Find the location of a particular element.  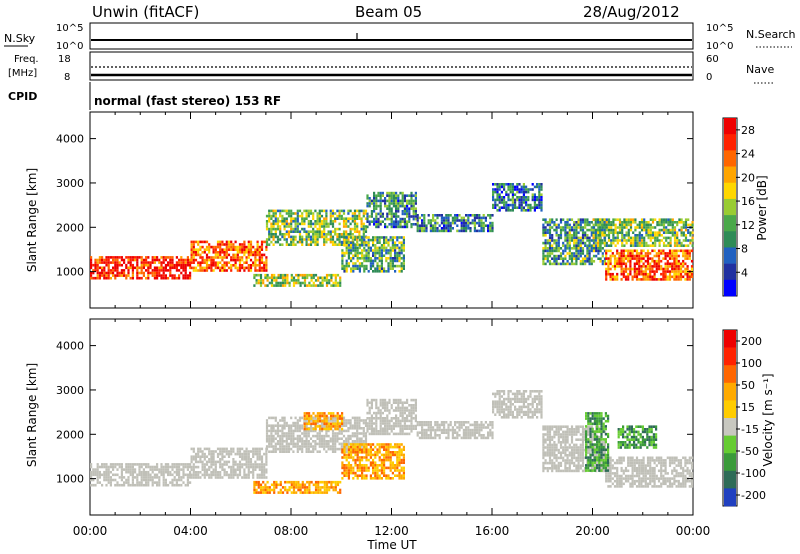

nsky-label: N.Sky is located at coordinates (20, 38).